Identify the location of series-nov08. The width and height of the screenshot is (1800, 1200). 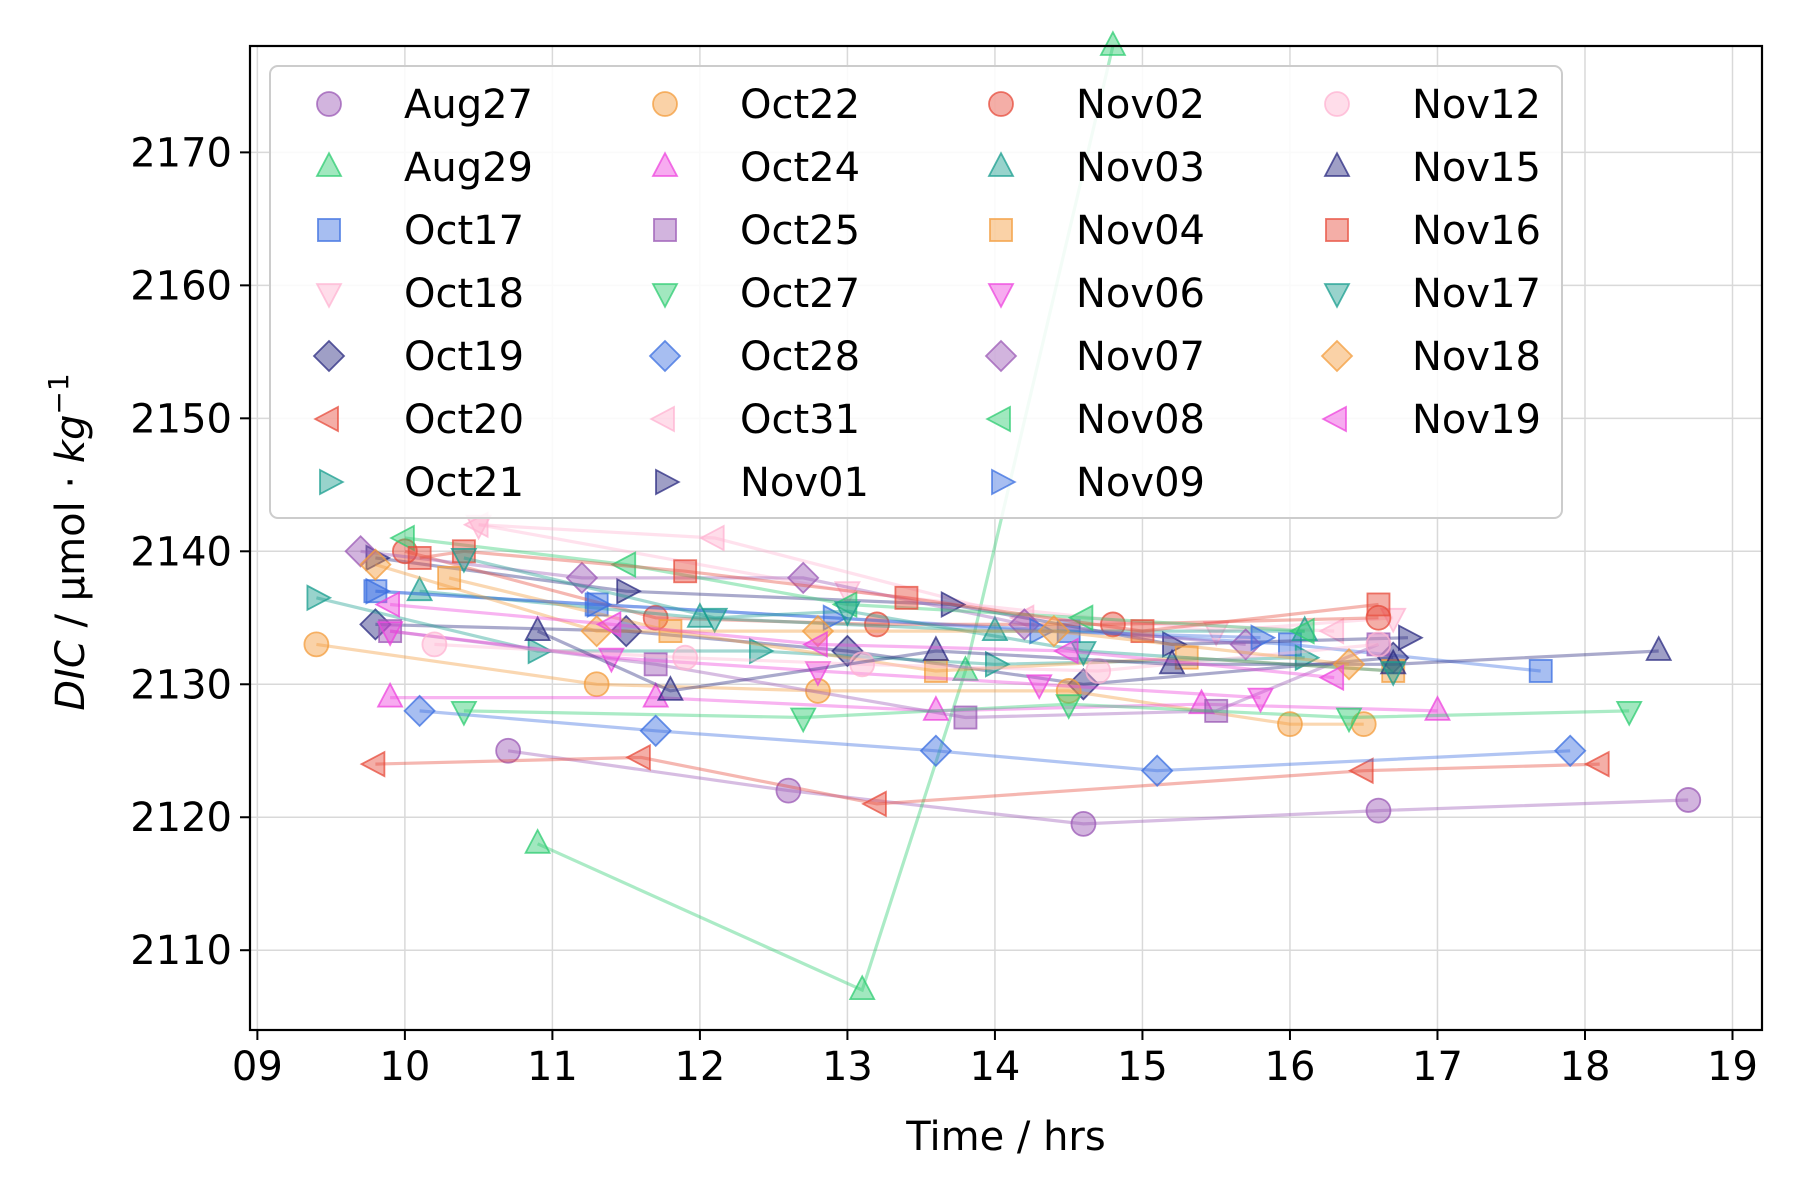
(852, 584).